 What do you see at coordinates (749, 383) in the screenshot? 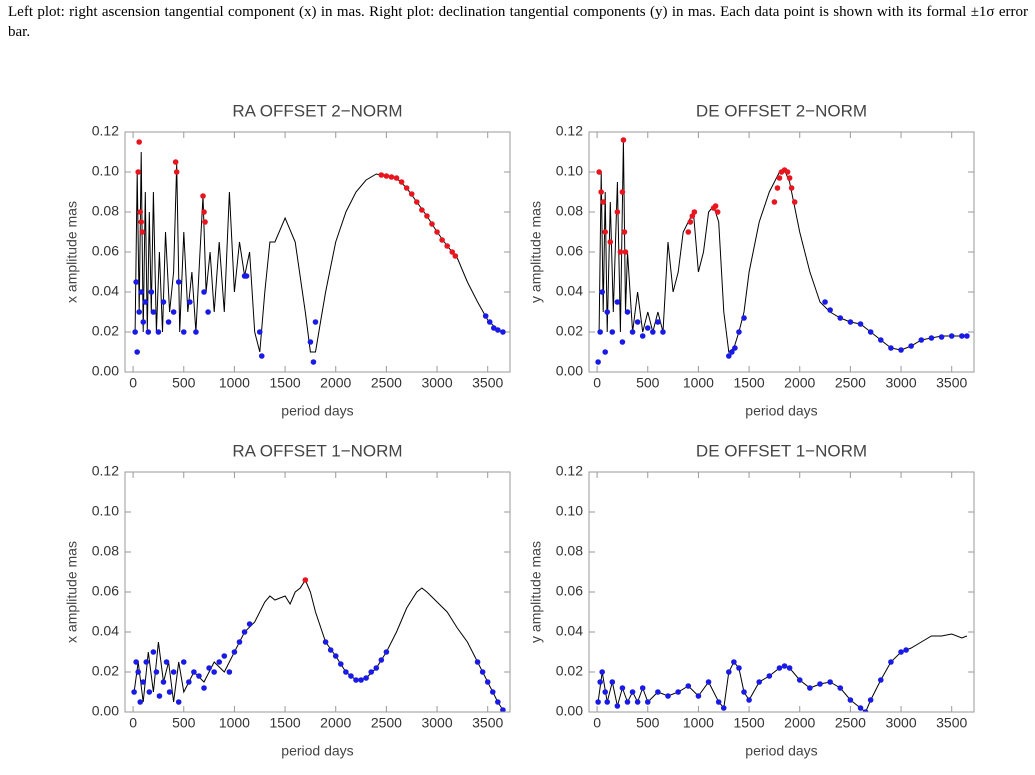
I see `x-tick-label: 1500` at bounding box center [749, 383].